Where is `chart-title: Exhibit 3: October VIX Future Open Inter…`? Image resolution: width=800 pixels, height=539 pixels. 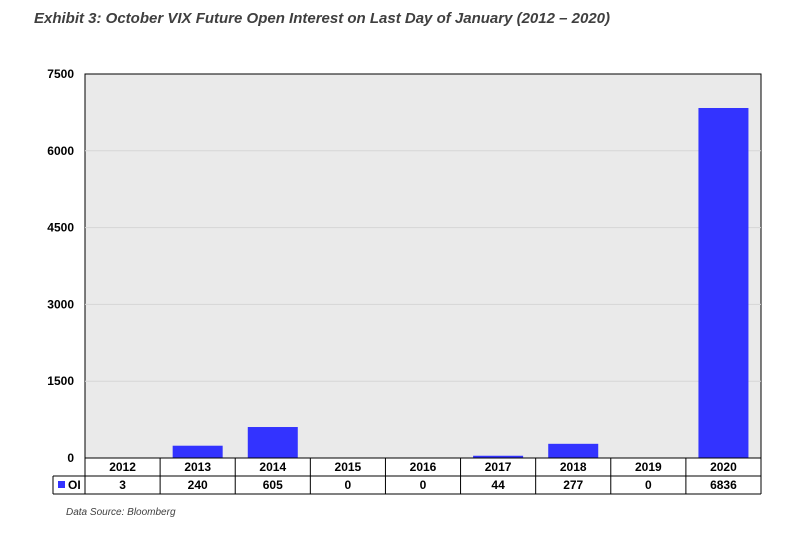 chart-title: Exhibit 3: October VIX Future Open Inter… is located at coordinates (322, 18).